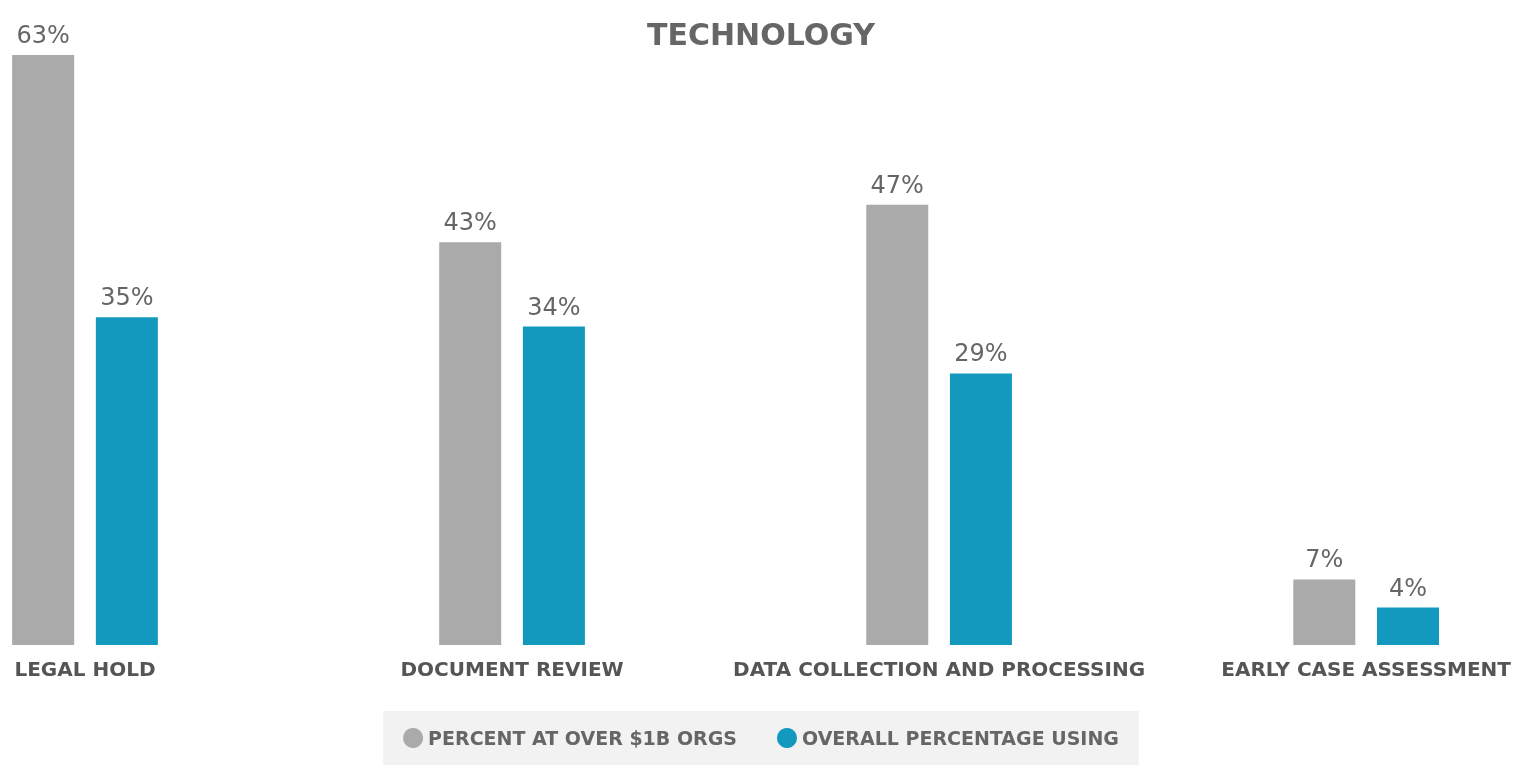  Describe the element at coordinates (1324, 559) in the screenshot. I see `data-label: 7%` at that location.